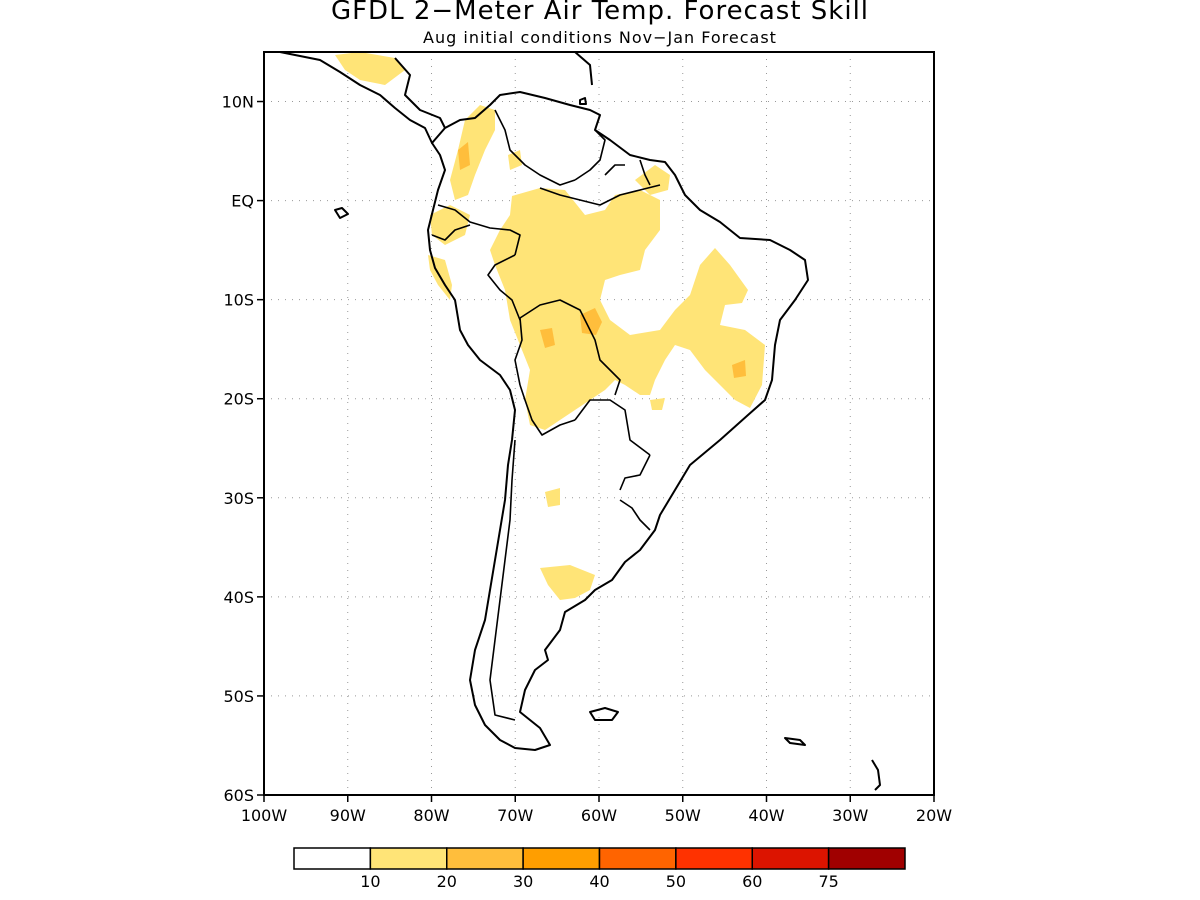 This screenshot has width=1200, height=900. Describe the element at coordinates (552, 497) in the screenshot. I see `skill-region-argentina-north` at that location.